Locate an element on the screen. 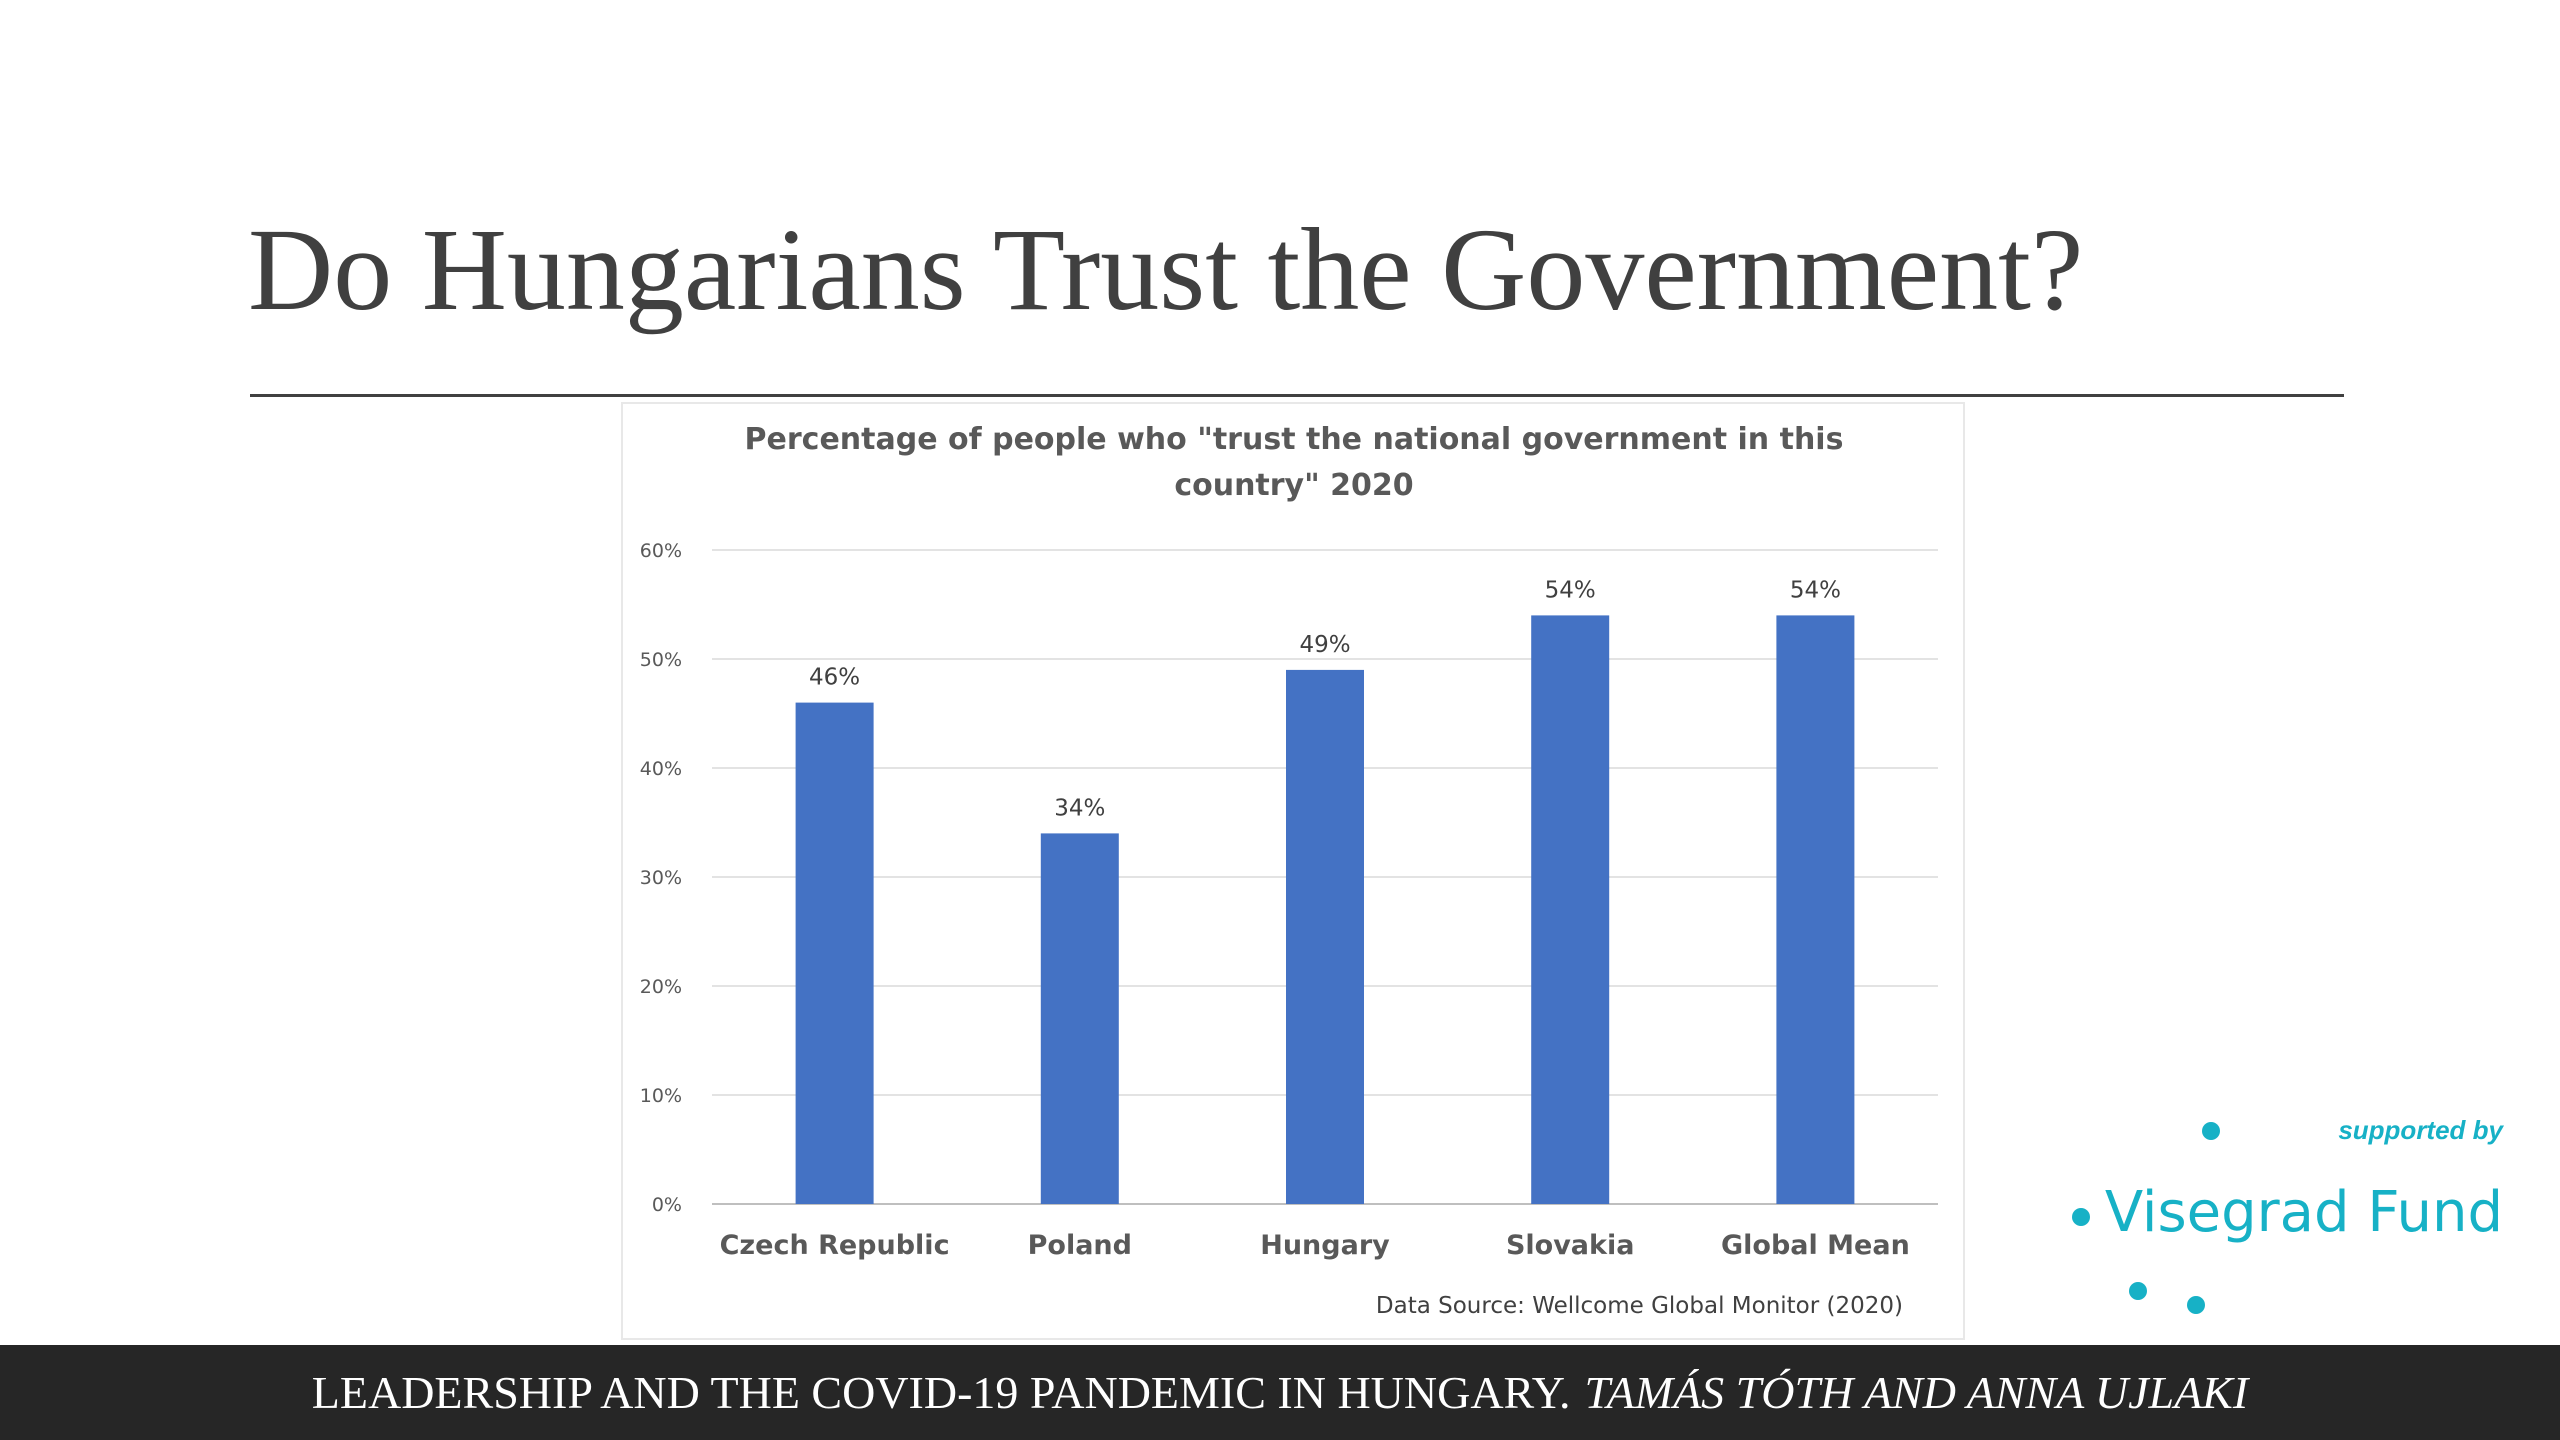 The height and width of the screenshot is (1440, 2560). x-tick-label: Czech Republic is located at coordinates (835, 1245).